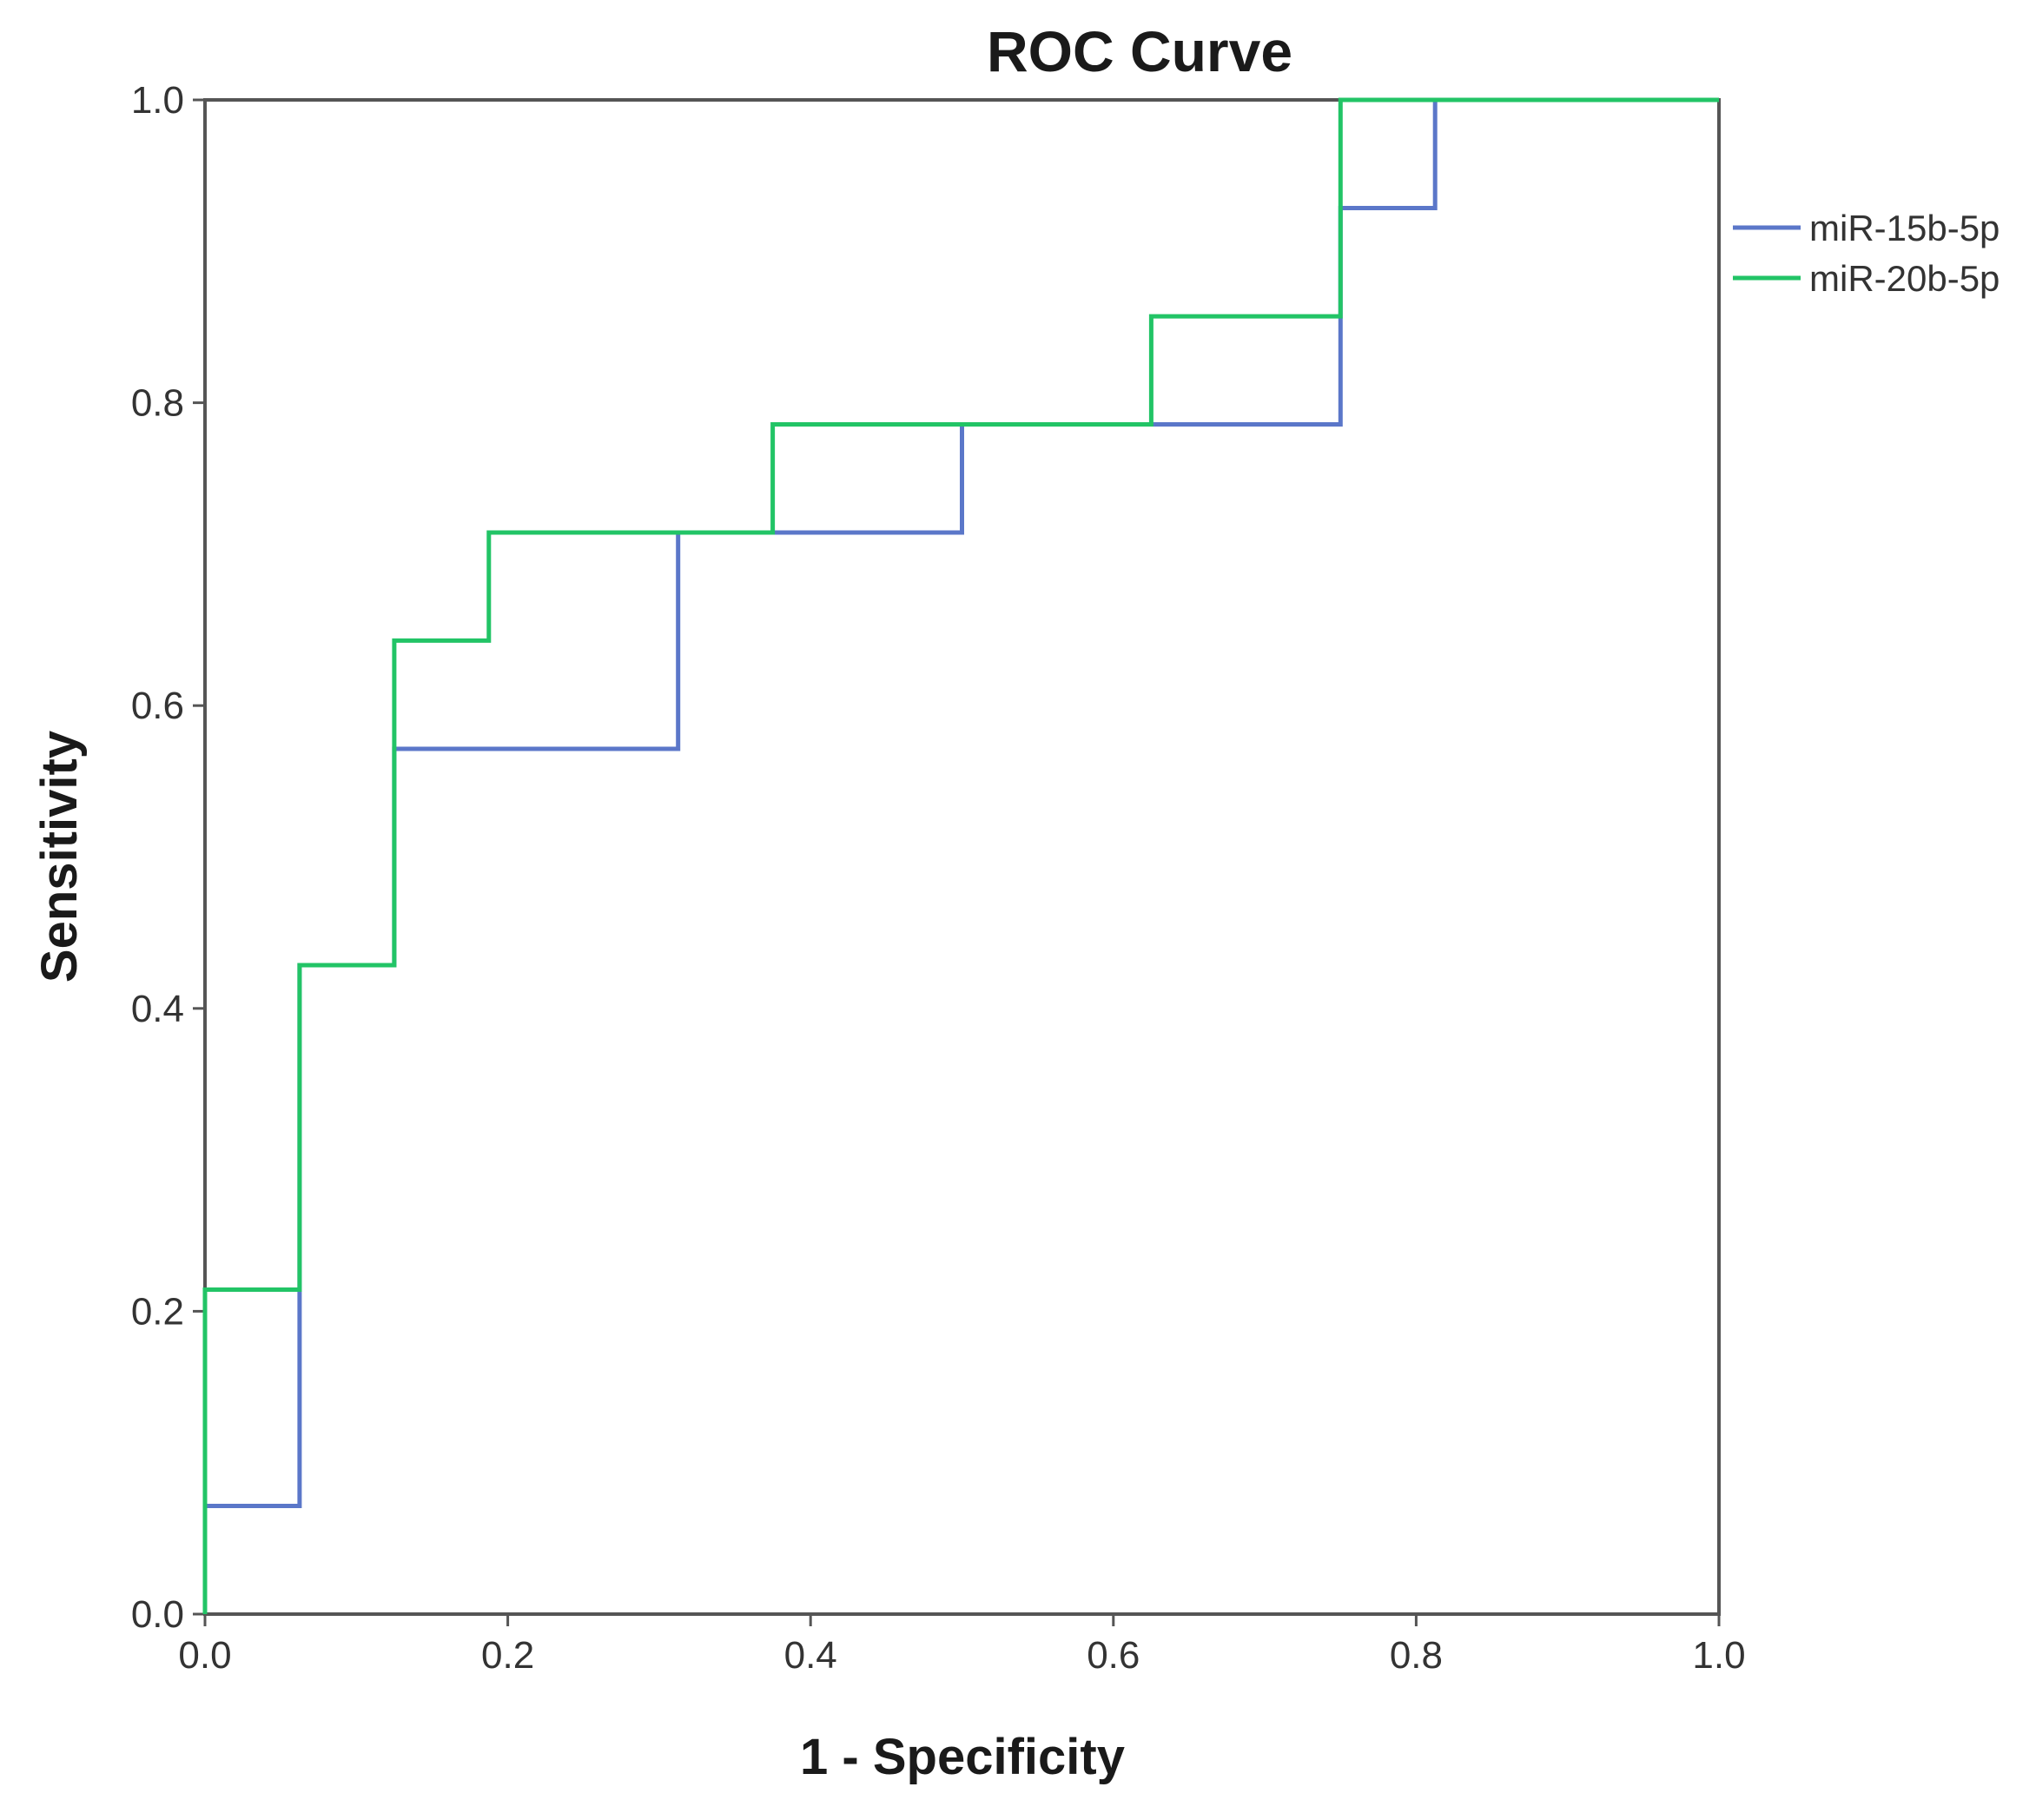  Describe the element at coordinates (204, 1655) in the screenshot. I see `x-tick-label: 0.0` at that location.